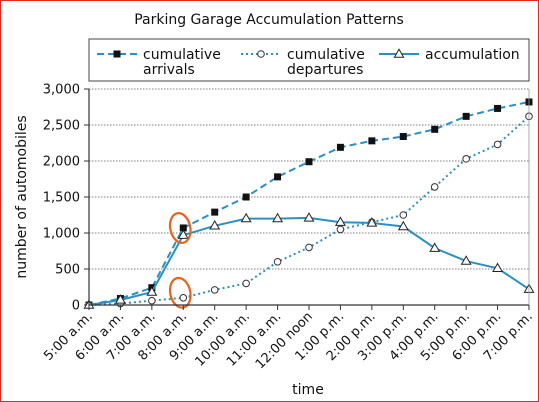 The height and width of the screenshot is (402, 539). Describe the element at coordinates (61, 198) in the screenshot. I see `y-tick-label: 1,500` at that location.